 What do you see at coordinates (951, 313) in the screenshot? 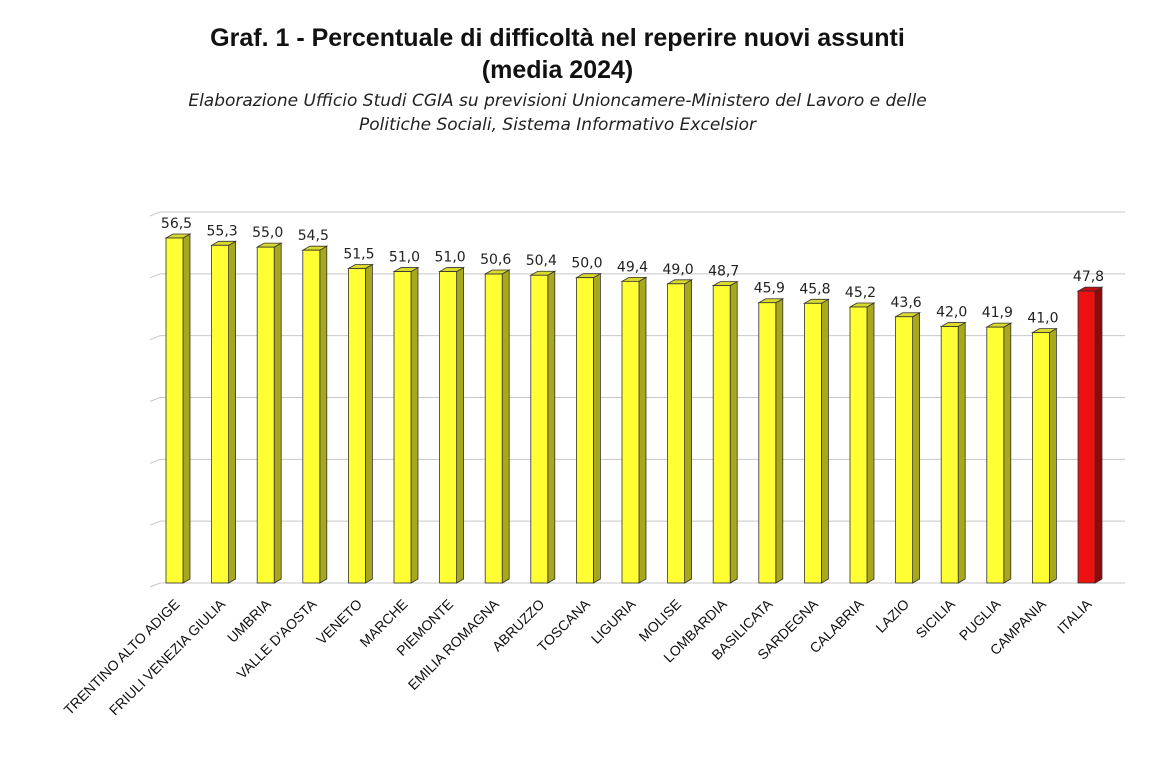
I see `data-label: 42,0` at bounding box center [951, 313].